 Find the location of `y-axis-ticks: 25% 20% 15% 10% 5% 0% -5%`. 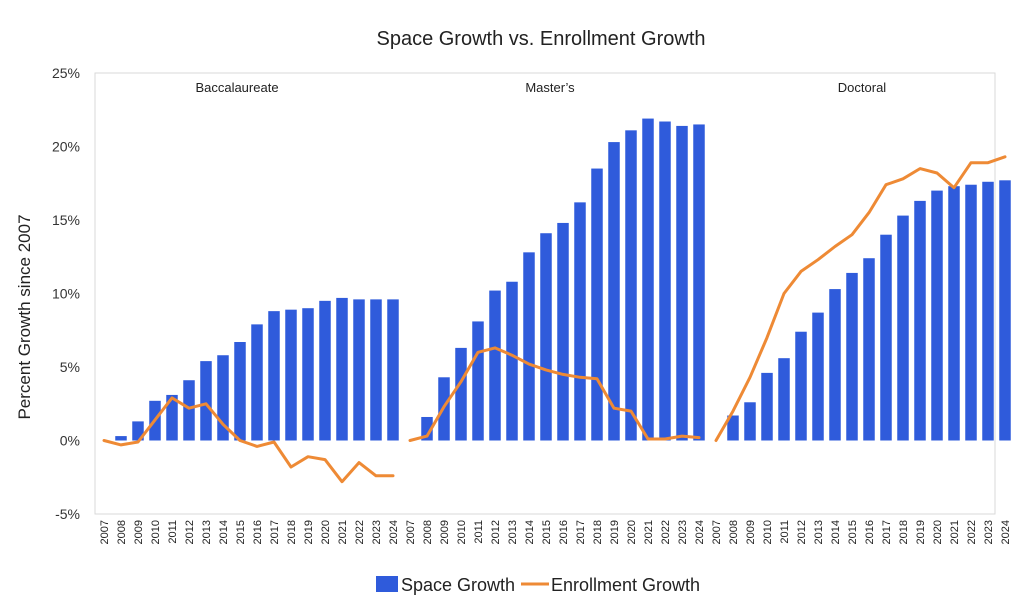

y-axis-ticks: 25% 20% 15% 10% 5% 0% -5% is located at coordinates (66, 293).